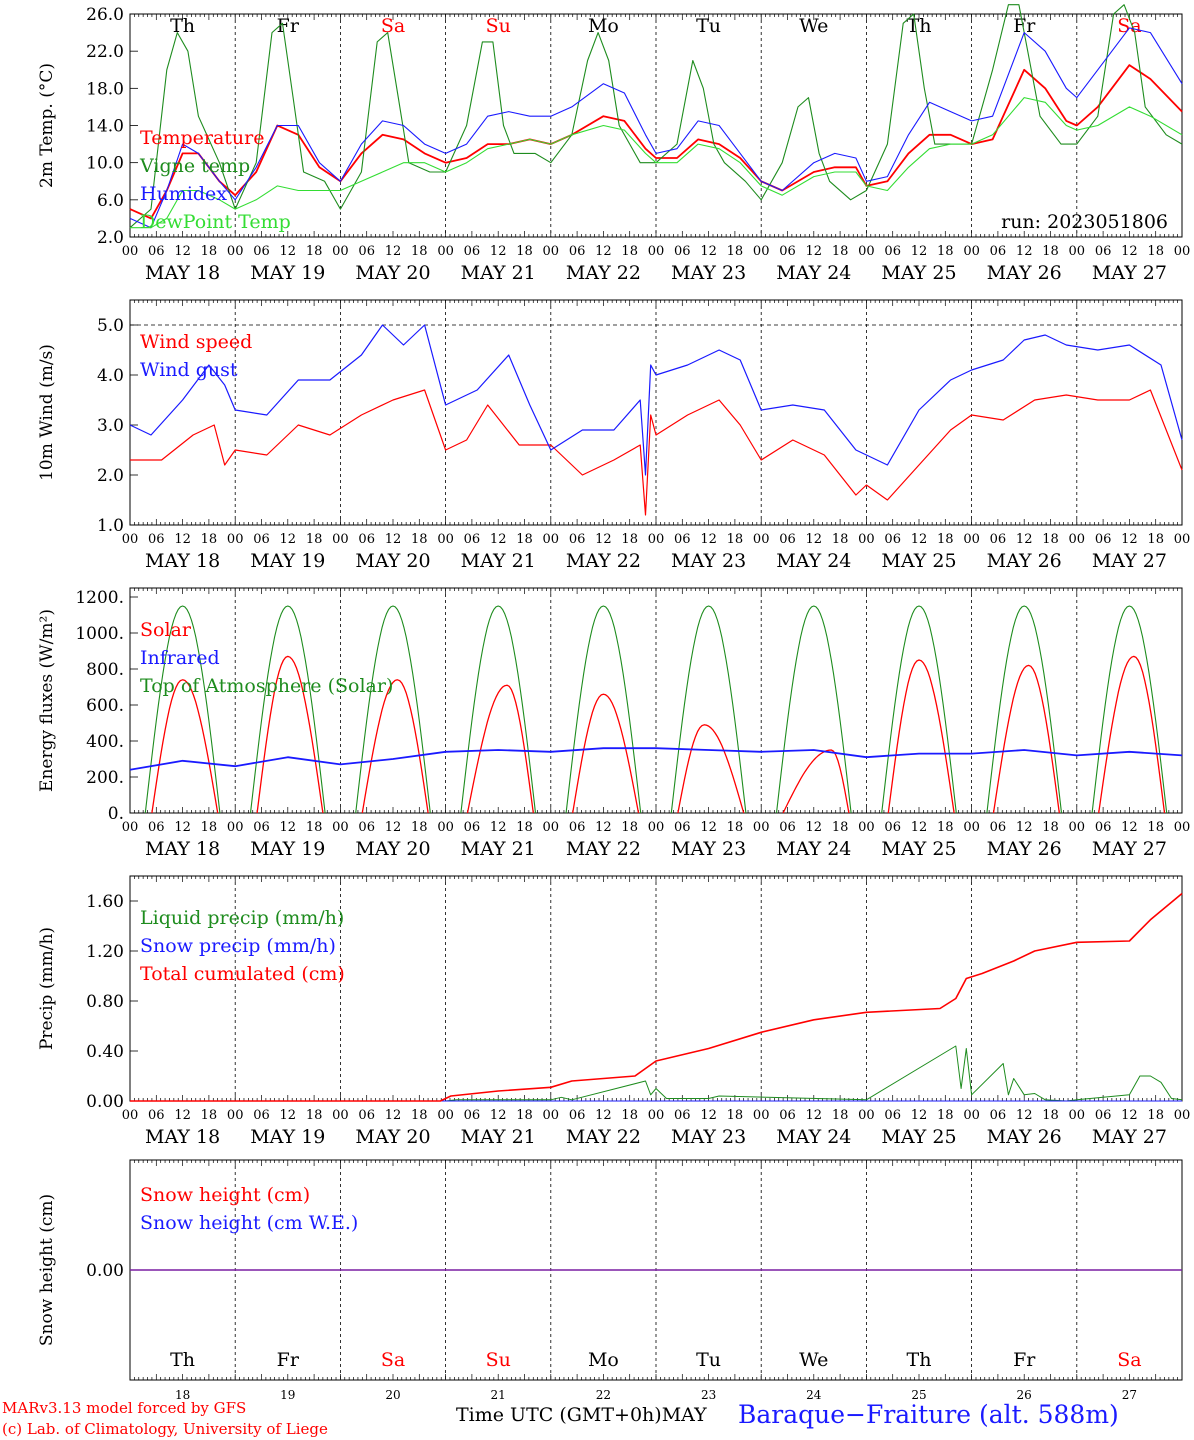 This screenshot has width=1194, height=1440. What do you see at coordinates (393, 1360) in the screenshot?
I see `weekday-label: Sa` at bounding box center [393, 1360].